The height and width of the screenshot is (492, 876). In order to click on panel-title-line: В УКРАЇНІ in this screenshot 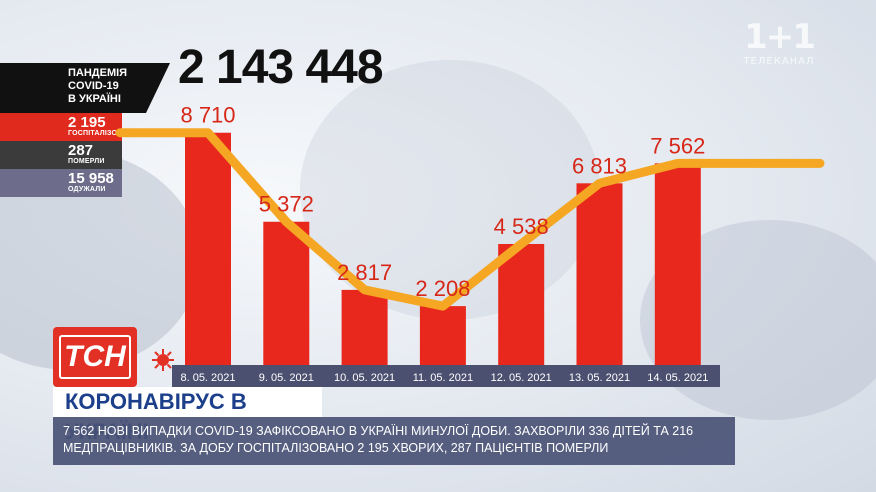, I will do `click(94, 99)`.